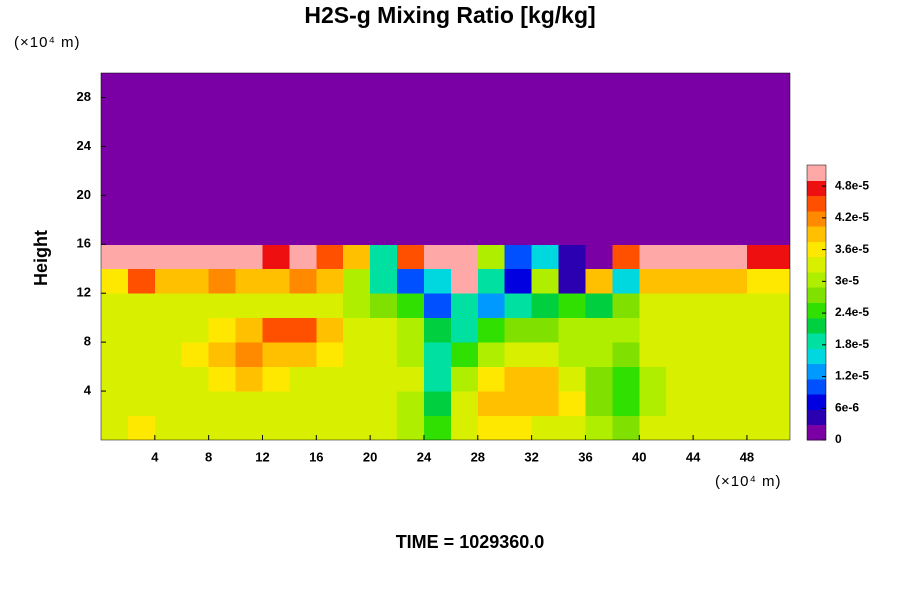 The image size is (900, 600). What do you see at coordinates (531, 456) in the screenshot?
I see `x-tick-label: 32` at bounding box center [531, 456].